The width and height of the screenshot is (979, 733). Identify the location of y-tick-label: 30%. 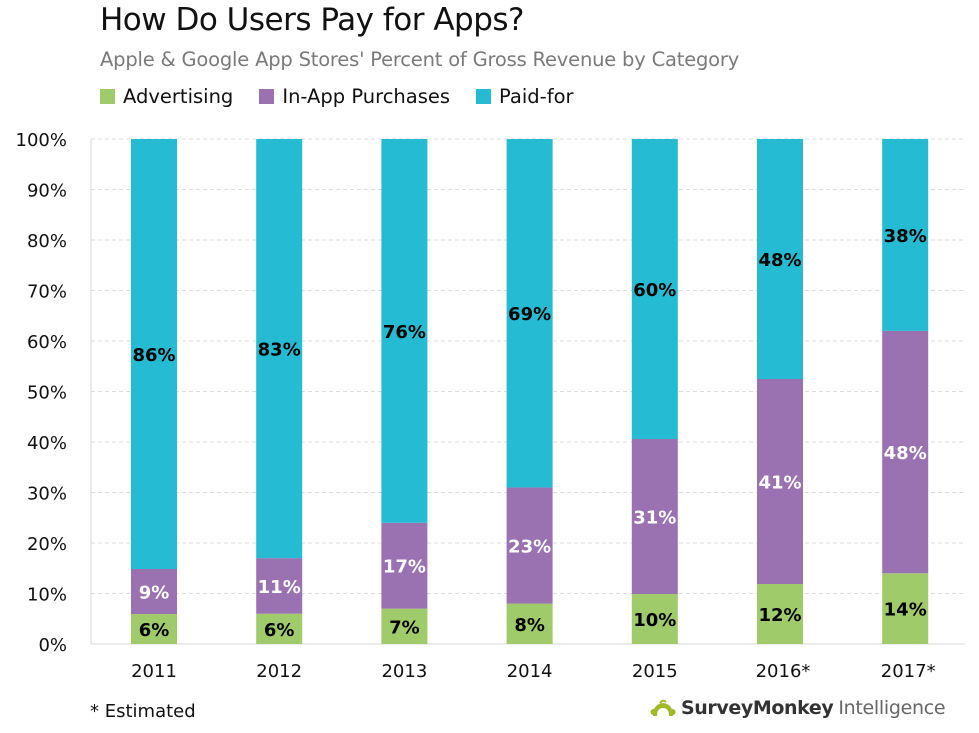
(47, 494).